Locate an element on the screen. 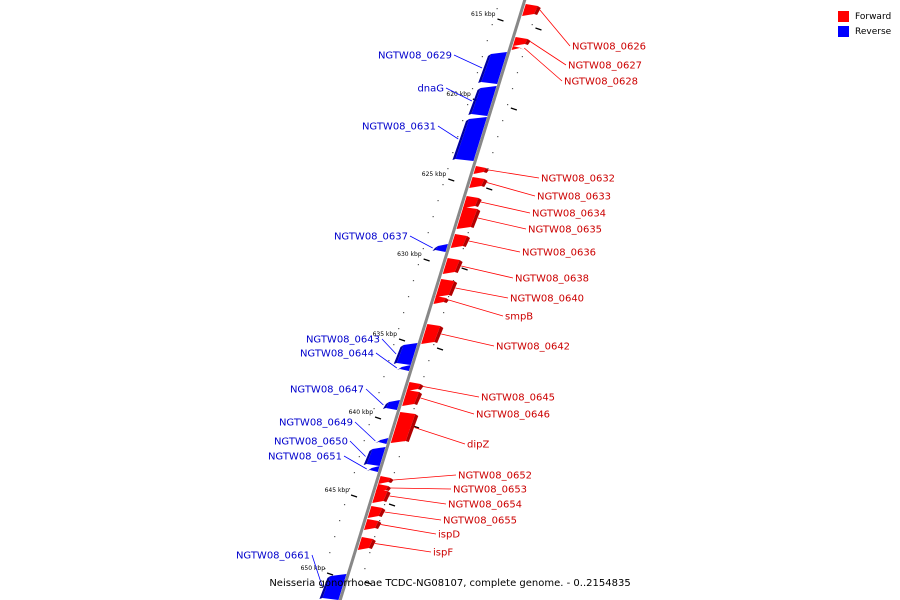  gene-label: NGTW08_0661 is located at coordinates (273, 556).